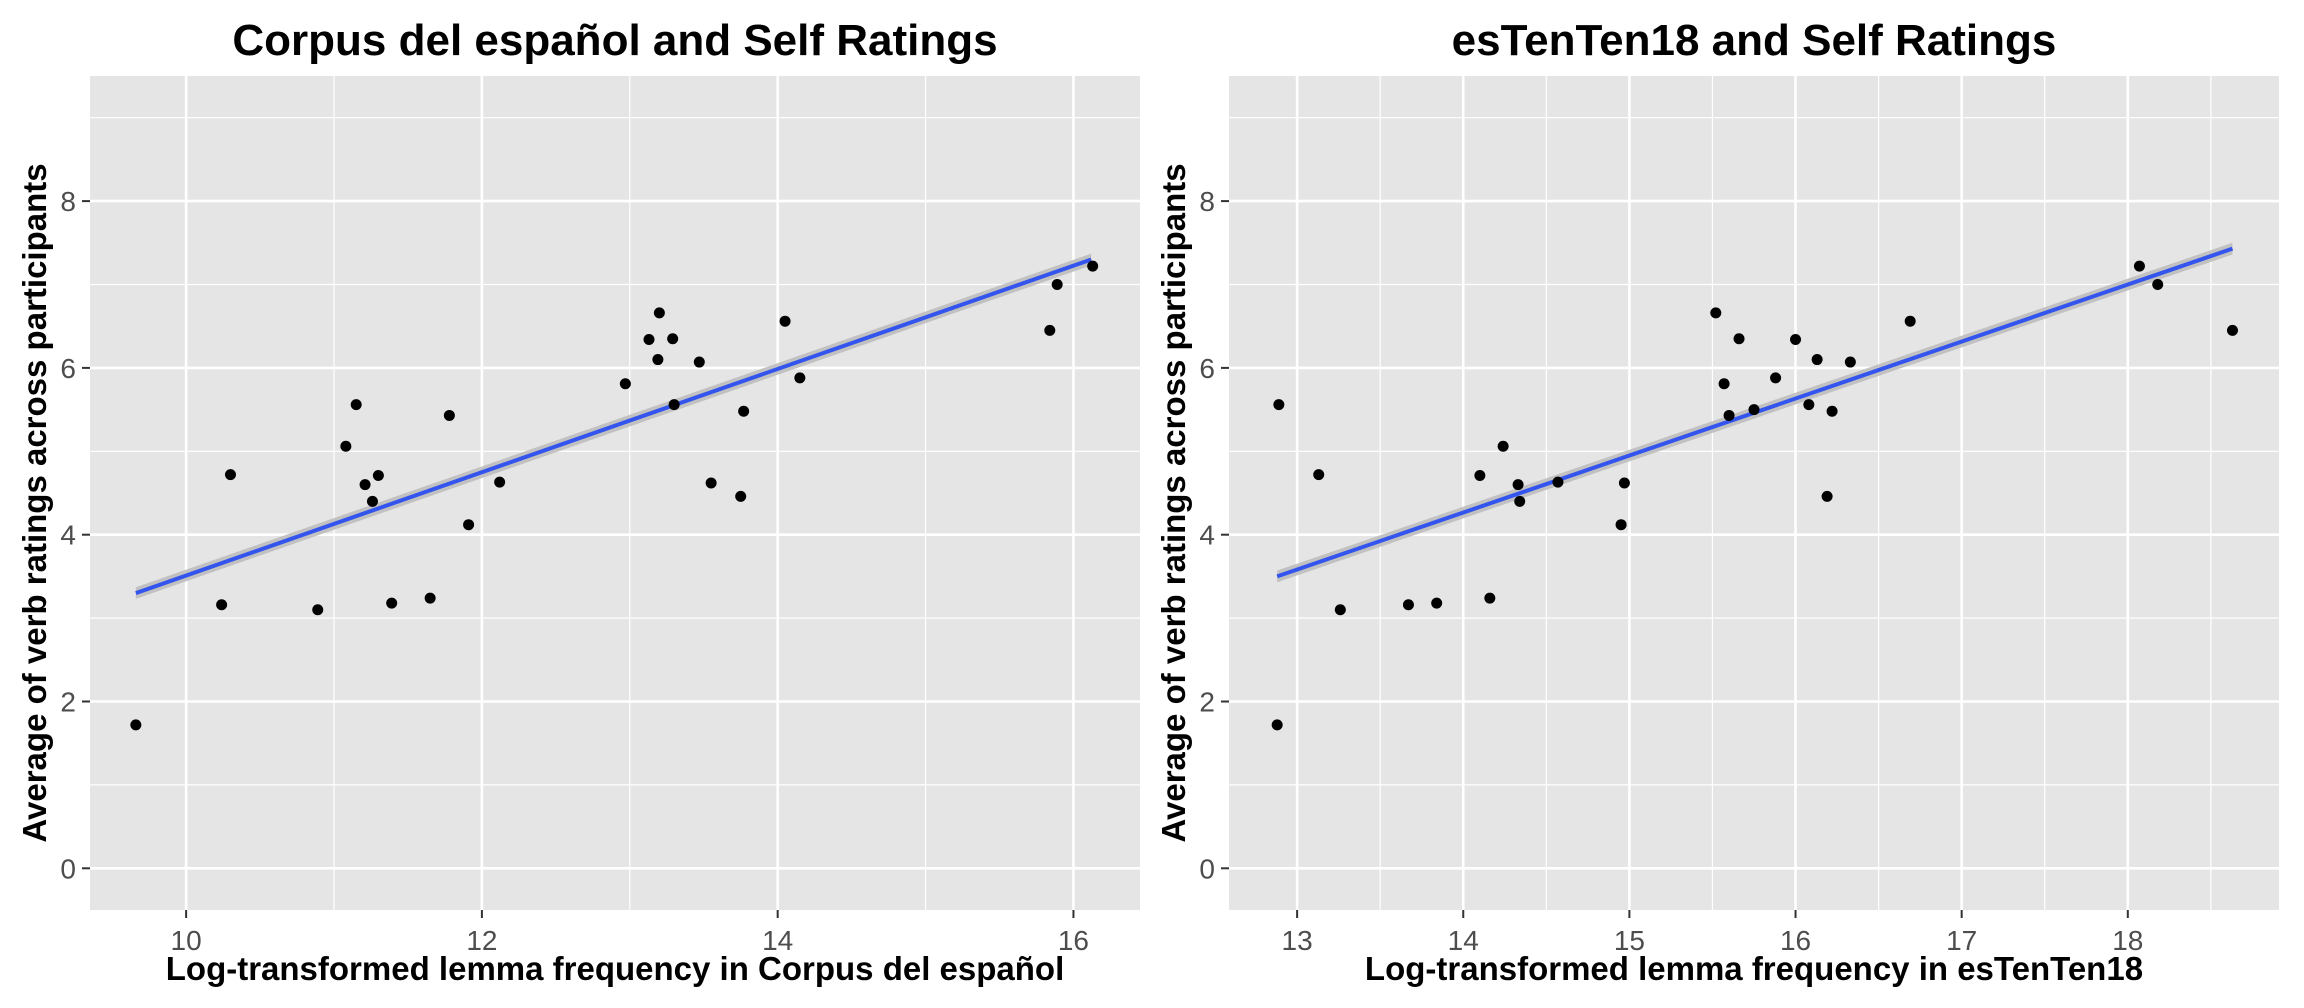 Image resolution: width=2304 pixels, height=1008 pixels. What do you see at coordinates (2127, 940) in the screenshot?
I see `x-tick-label: 18` at bounding box center [2127, 940].